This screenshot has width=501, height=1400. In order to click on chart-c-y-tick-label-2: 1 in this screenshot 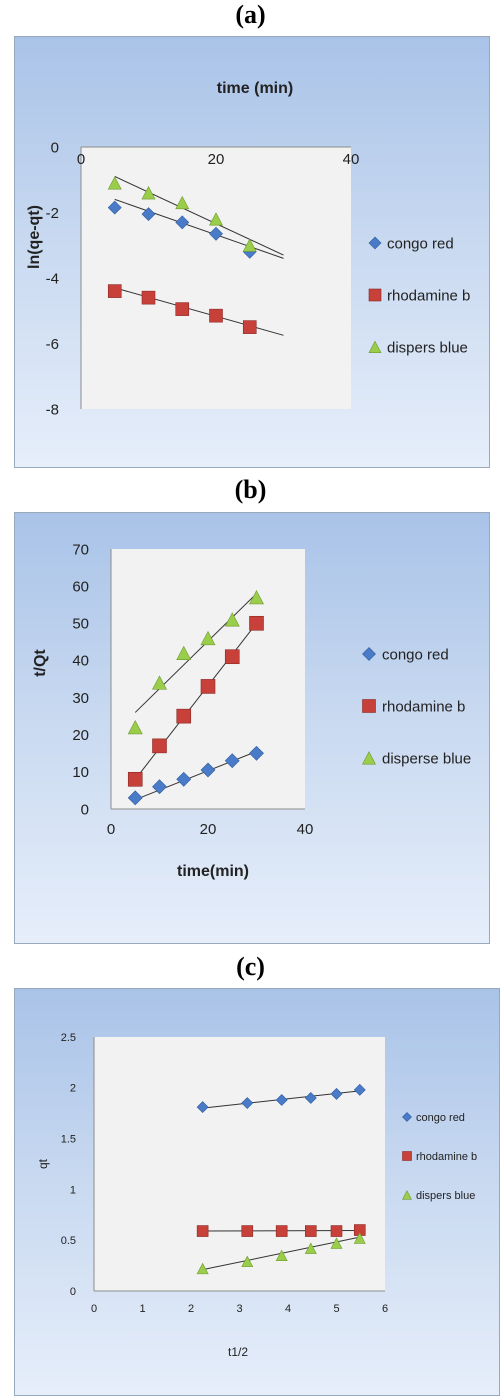, I will do `click(73, 1190)`.